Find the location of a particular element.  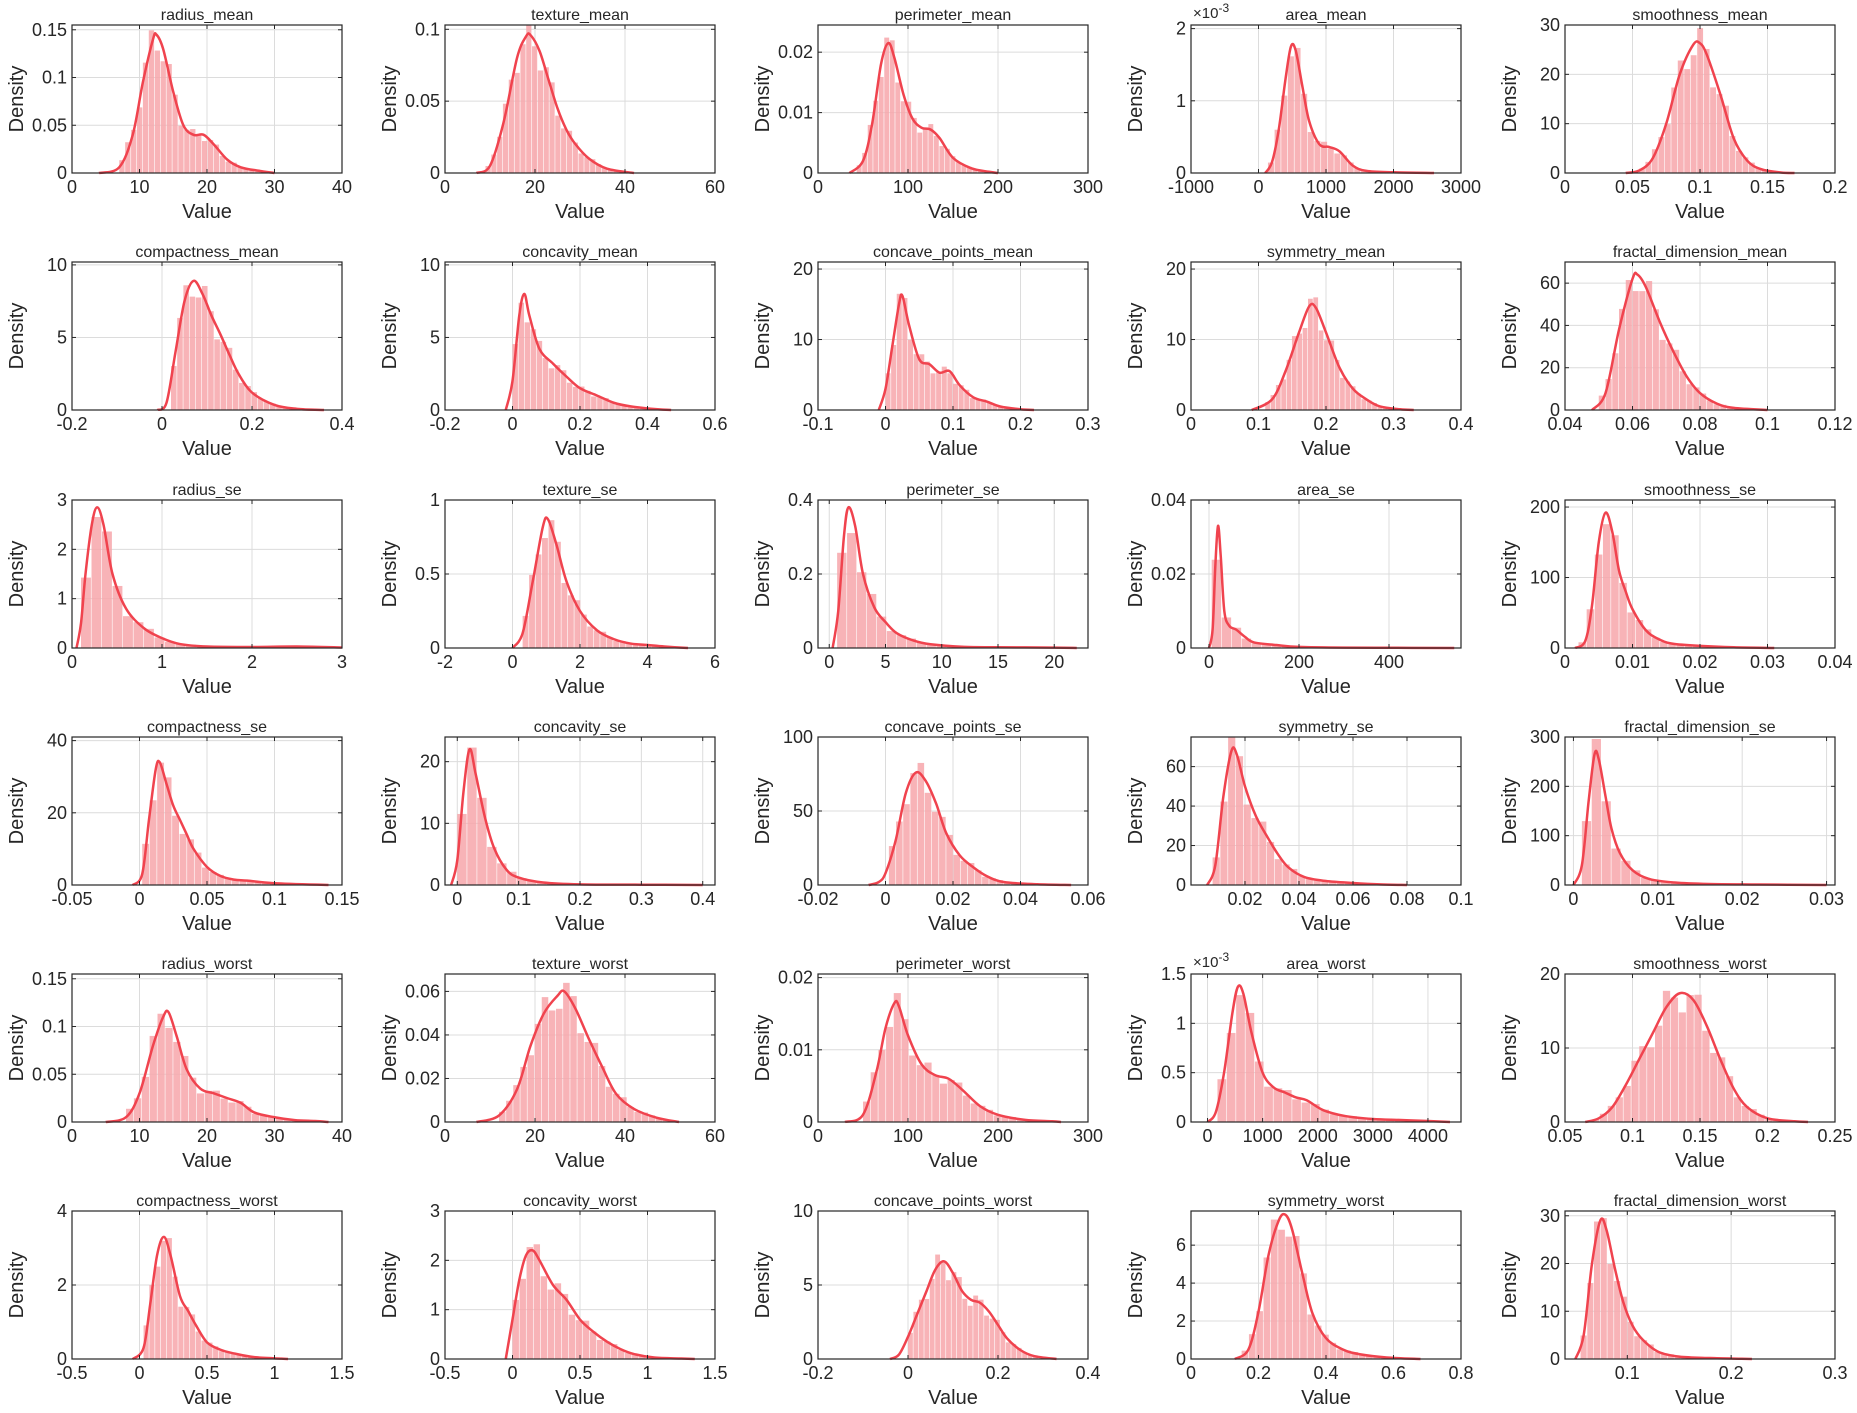

y-tick-label: 10 is located at coordinates (430, 265).